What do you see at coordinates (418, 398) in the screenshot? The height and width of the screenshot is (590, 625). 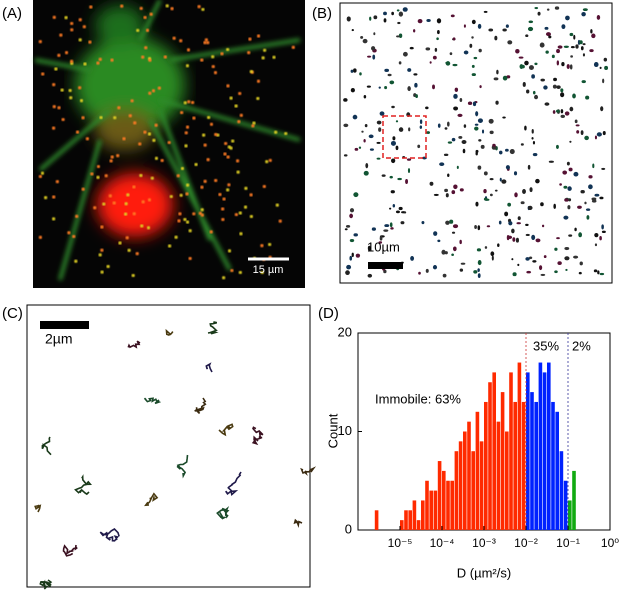 I see `annotation: Immobile: 63%` at bounding box center [418, 398].